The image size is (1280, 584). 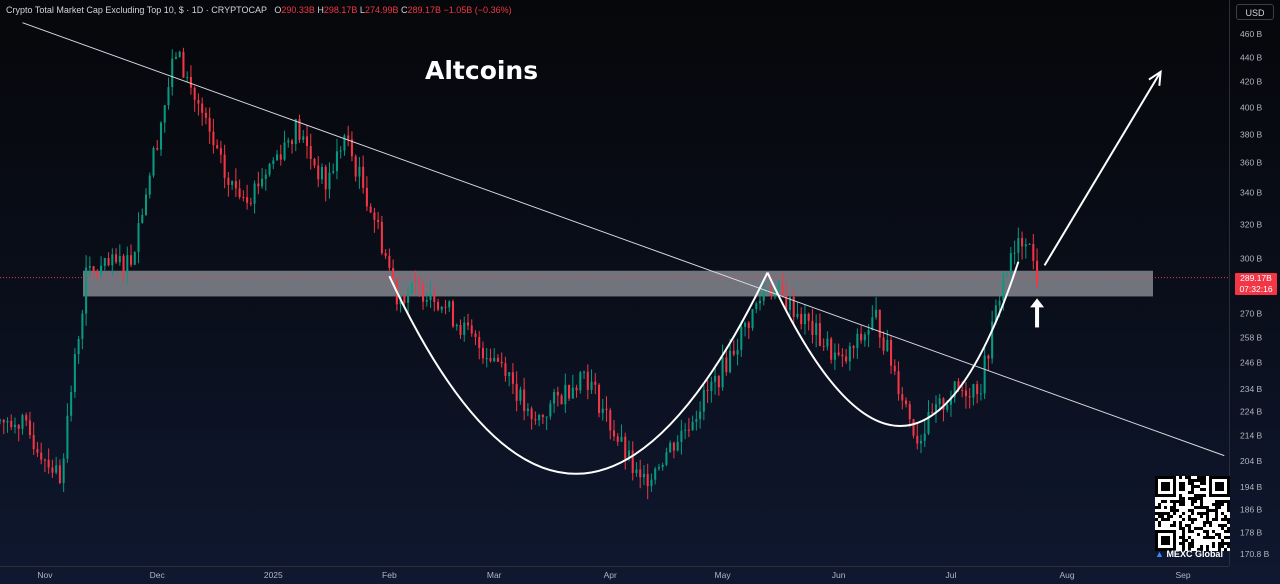 What do you see at coordinates (1251, 314) in the screenshot?
I see `y-tick-label: 270 B` at bounding box center [1251, 314].